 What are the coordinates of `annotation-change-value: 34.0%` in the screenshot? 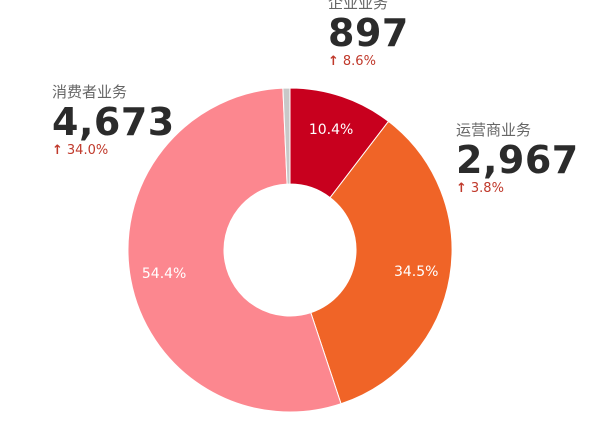 It's located at (87, 150).